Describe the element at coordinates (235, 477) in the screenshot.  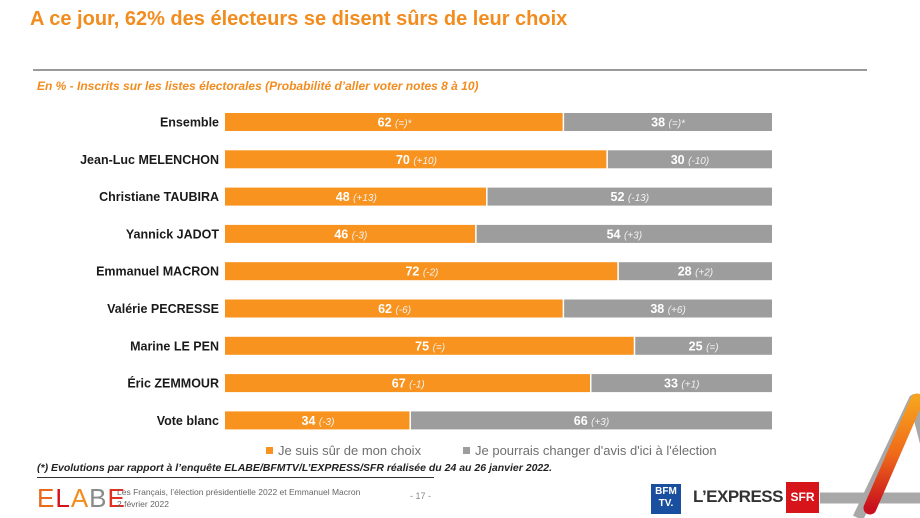
I see `footnote-underline` at that location.